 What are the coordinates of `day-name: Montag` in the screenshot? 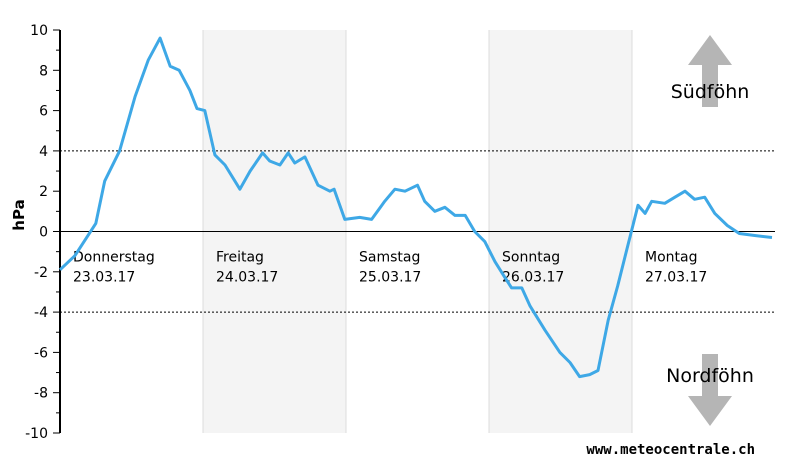 It's located at (671, 258).